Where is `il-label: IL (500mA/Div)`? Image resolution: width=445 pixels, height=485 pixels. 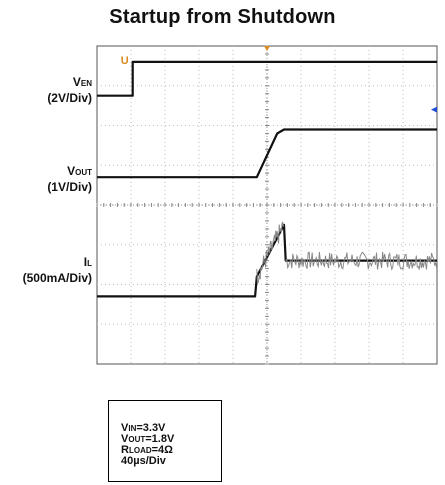
il-label: IL (500mA/Div) is located at coordinates (46, 270).